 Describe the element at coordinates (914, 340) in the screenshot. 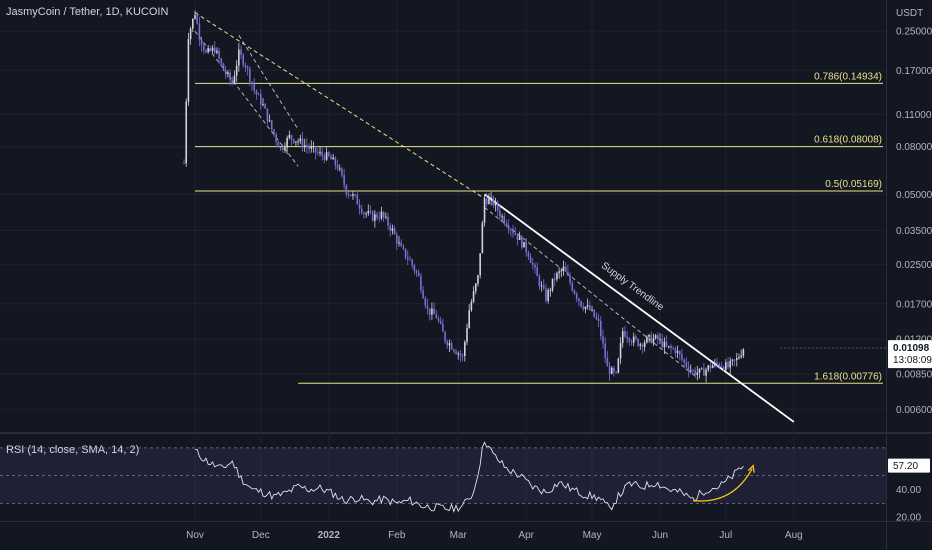

I see `y-tick-label: 0.01200` at that location.